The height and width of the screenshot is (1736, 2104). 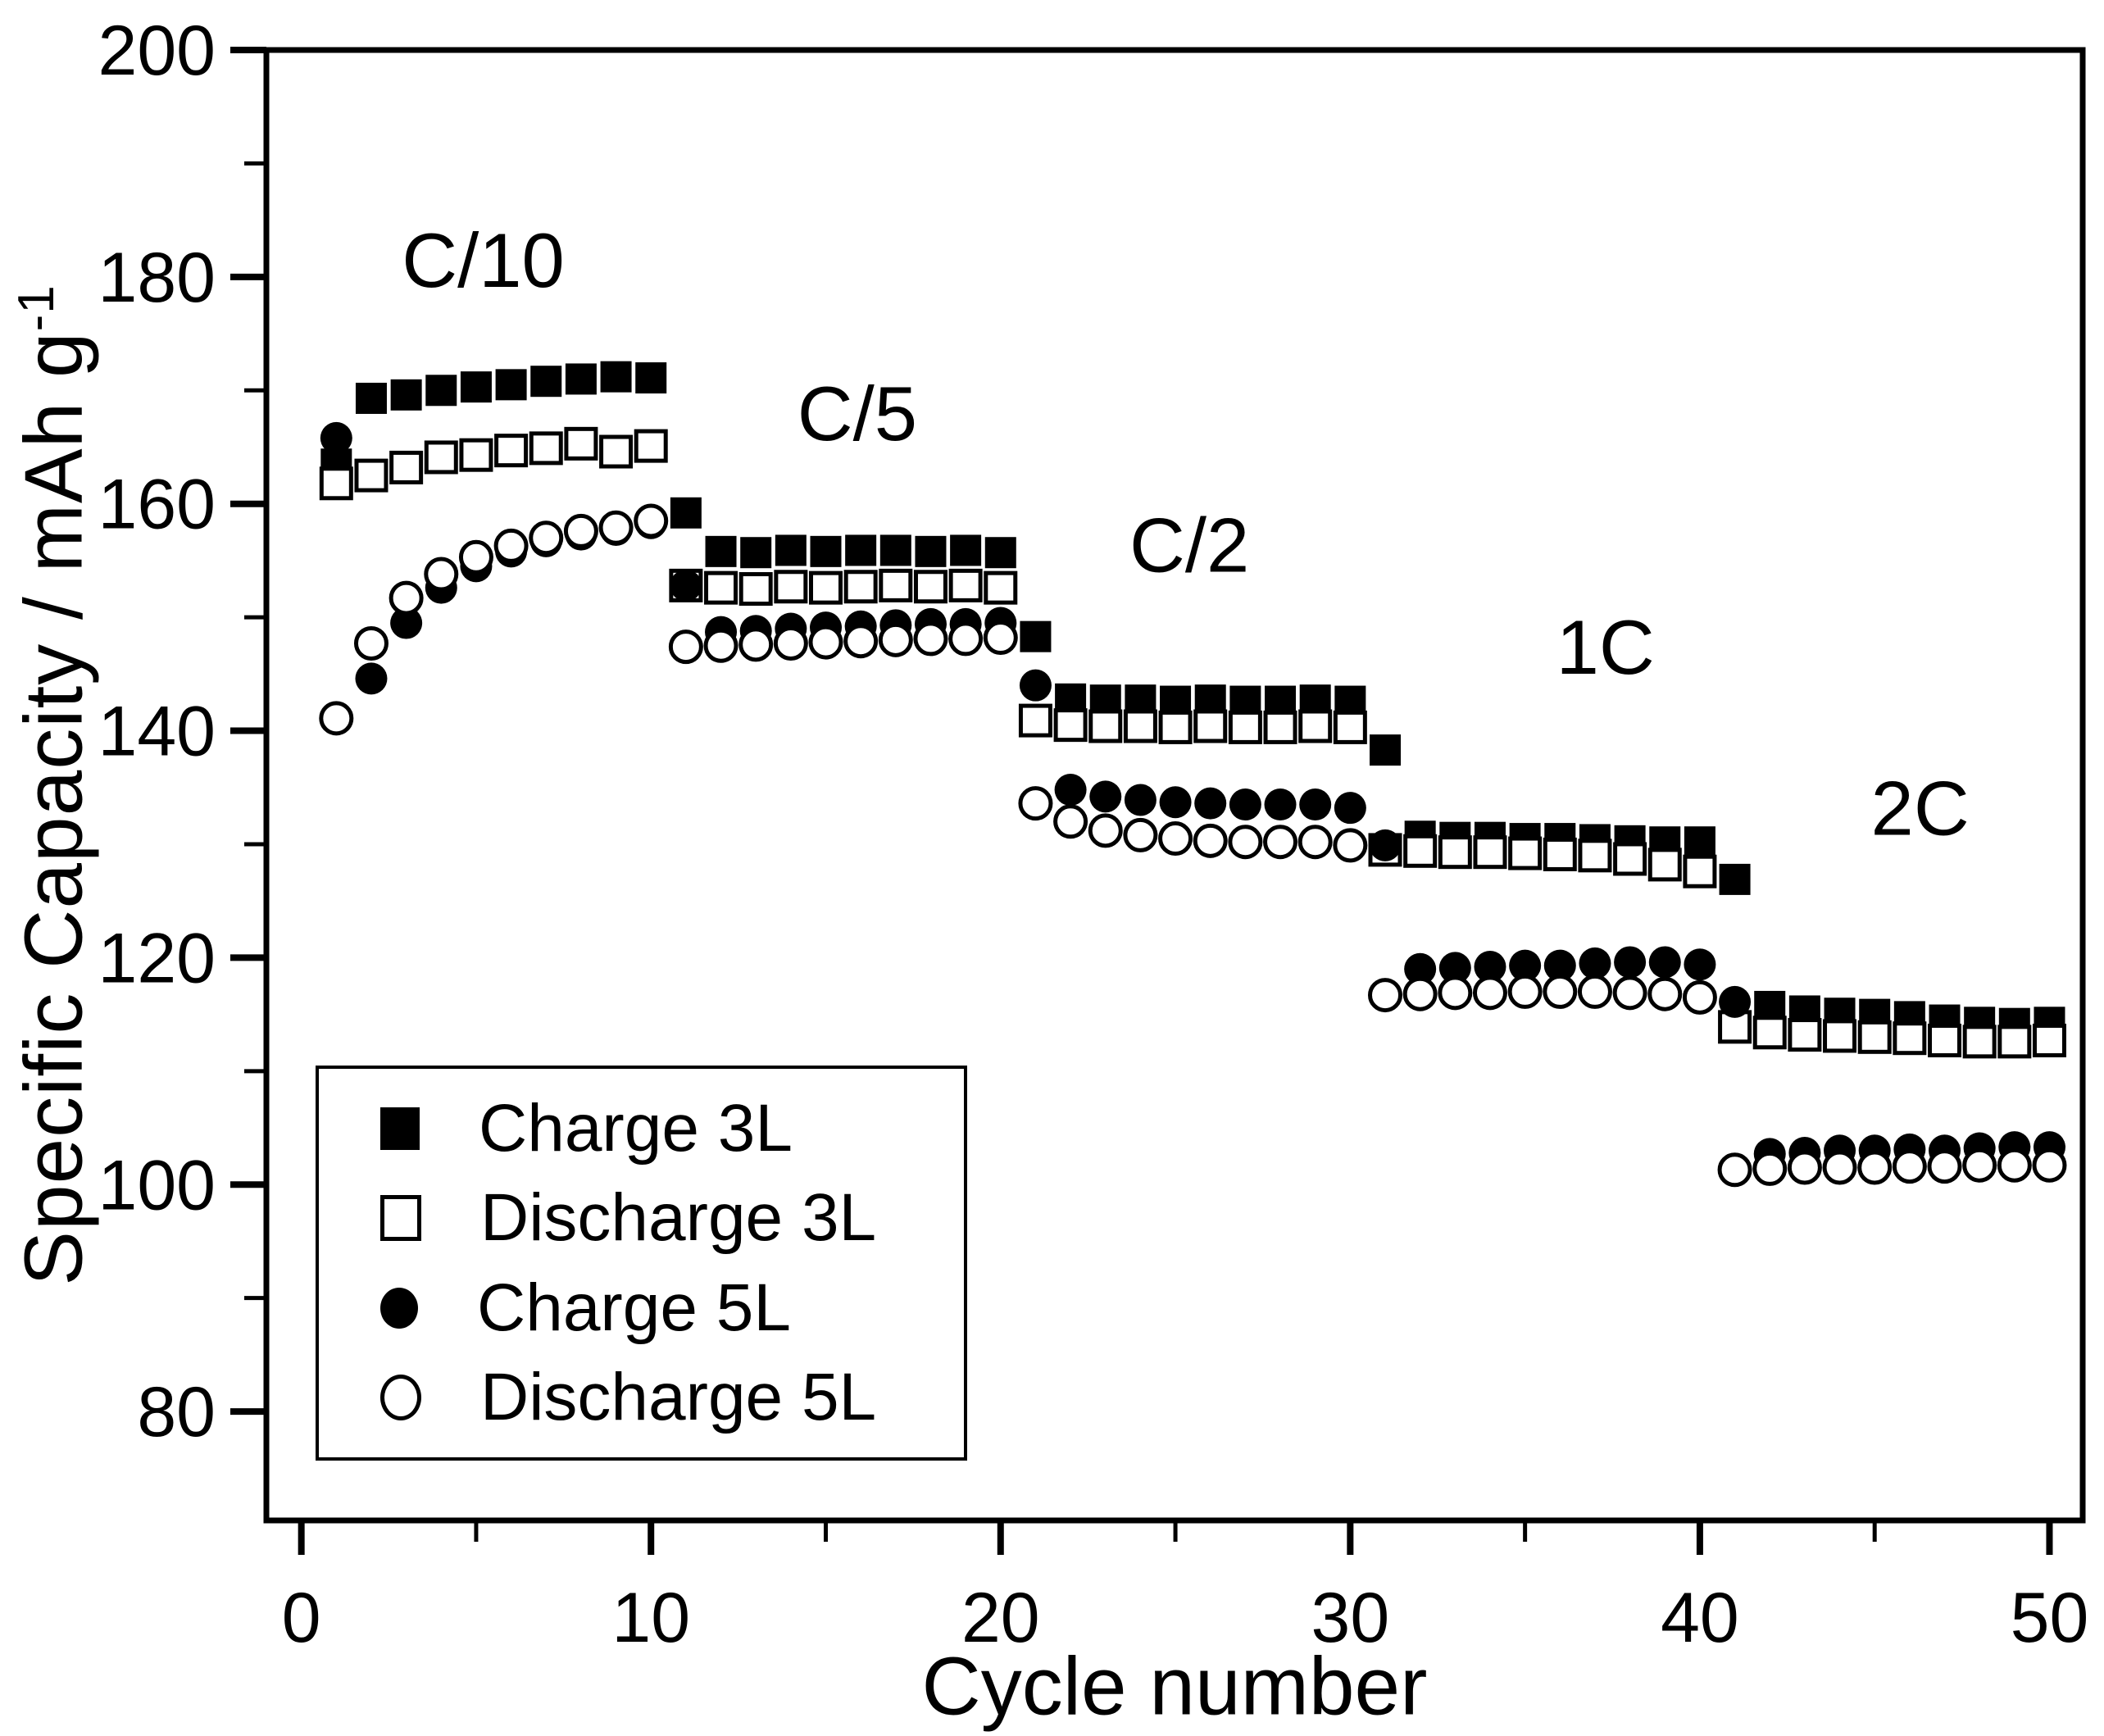 What do you see at coordinates (668, 1308) in the screenshot?
I see `legend-item-charge-5l: Charge 5L` at bounding box center [668, 1308].